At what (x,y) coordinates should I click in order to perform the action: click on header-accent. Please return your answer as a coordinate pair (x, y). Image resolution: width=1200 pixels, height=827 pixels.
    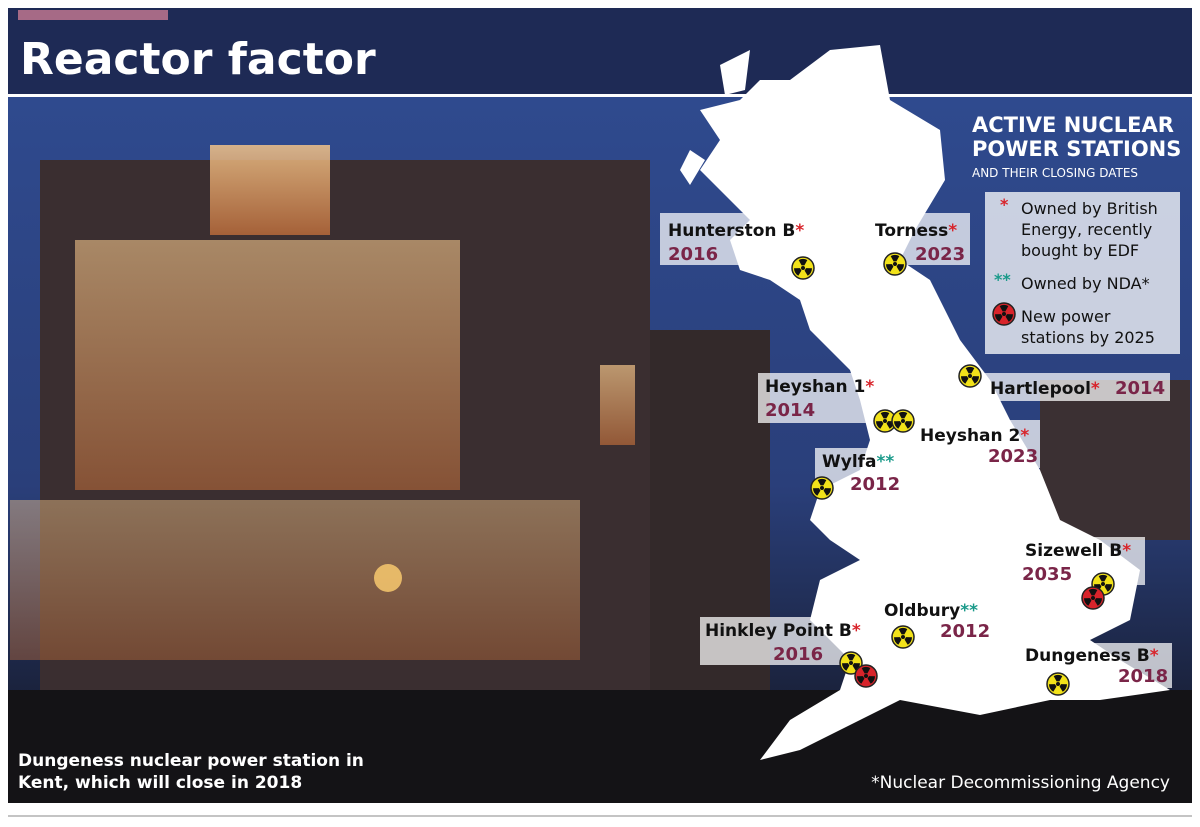
    Looking at the image, I should click on (93, 15).